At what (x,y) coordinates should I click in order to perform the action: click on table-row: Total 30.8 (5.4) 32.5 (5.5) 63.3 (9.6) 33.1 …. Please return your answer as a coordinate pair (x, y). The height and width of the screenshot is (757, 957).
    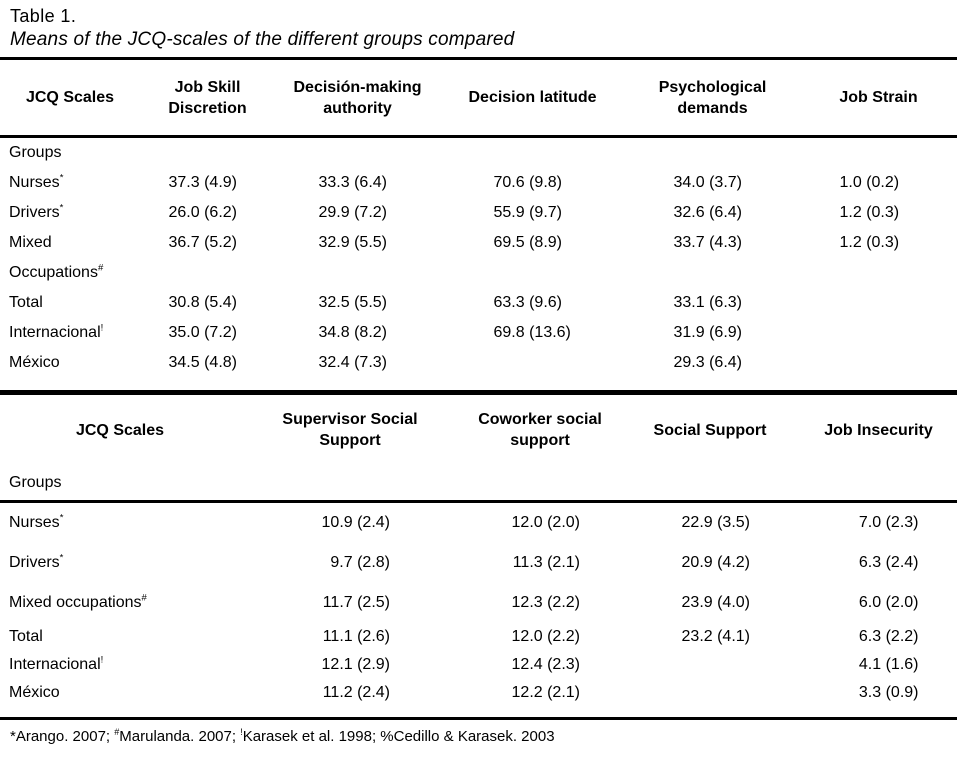
    Looking at the image, I should click on (478, 303).